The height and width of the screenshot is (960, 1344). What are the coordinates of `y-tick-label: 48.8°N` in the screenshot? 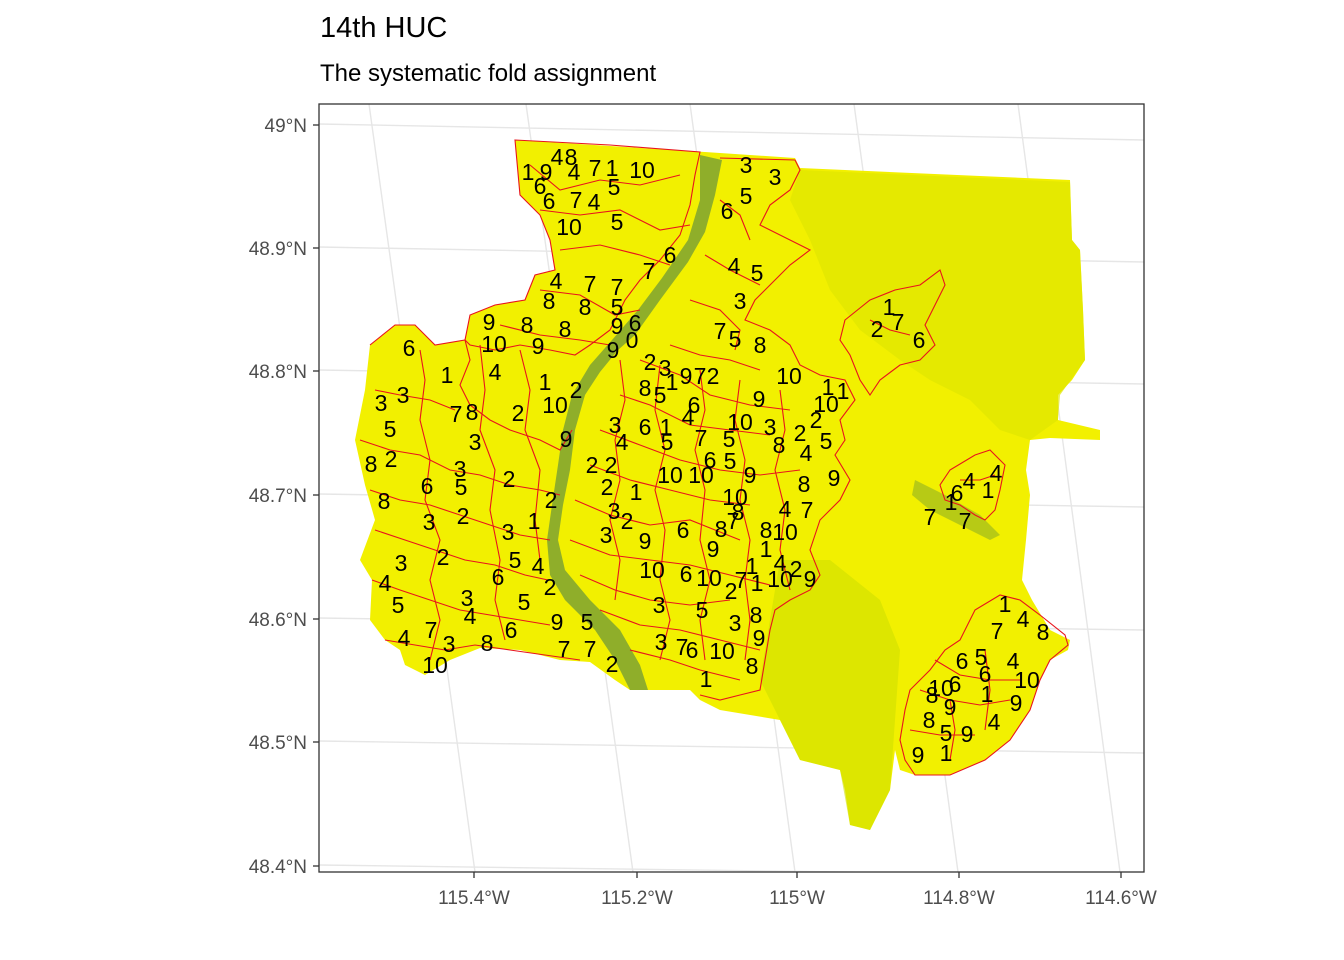 It's located at (278, 372).